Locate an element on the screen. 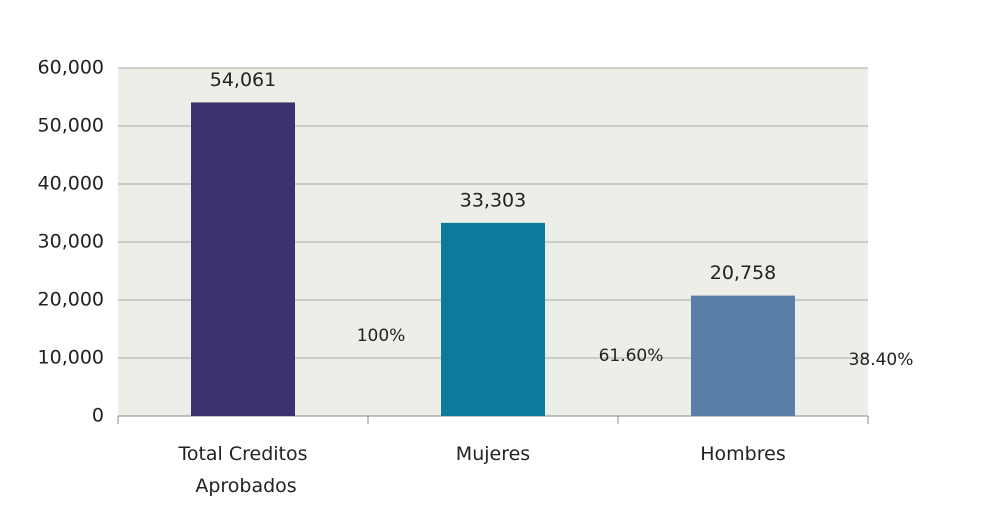  value-label: 54,061 is located at coordinates (243, 80).